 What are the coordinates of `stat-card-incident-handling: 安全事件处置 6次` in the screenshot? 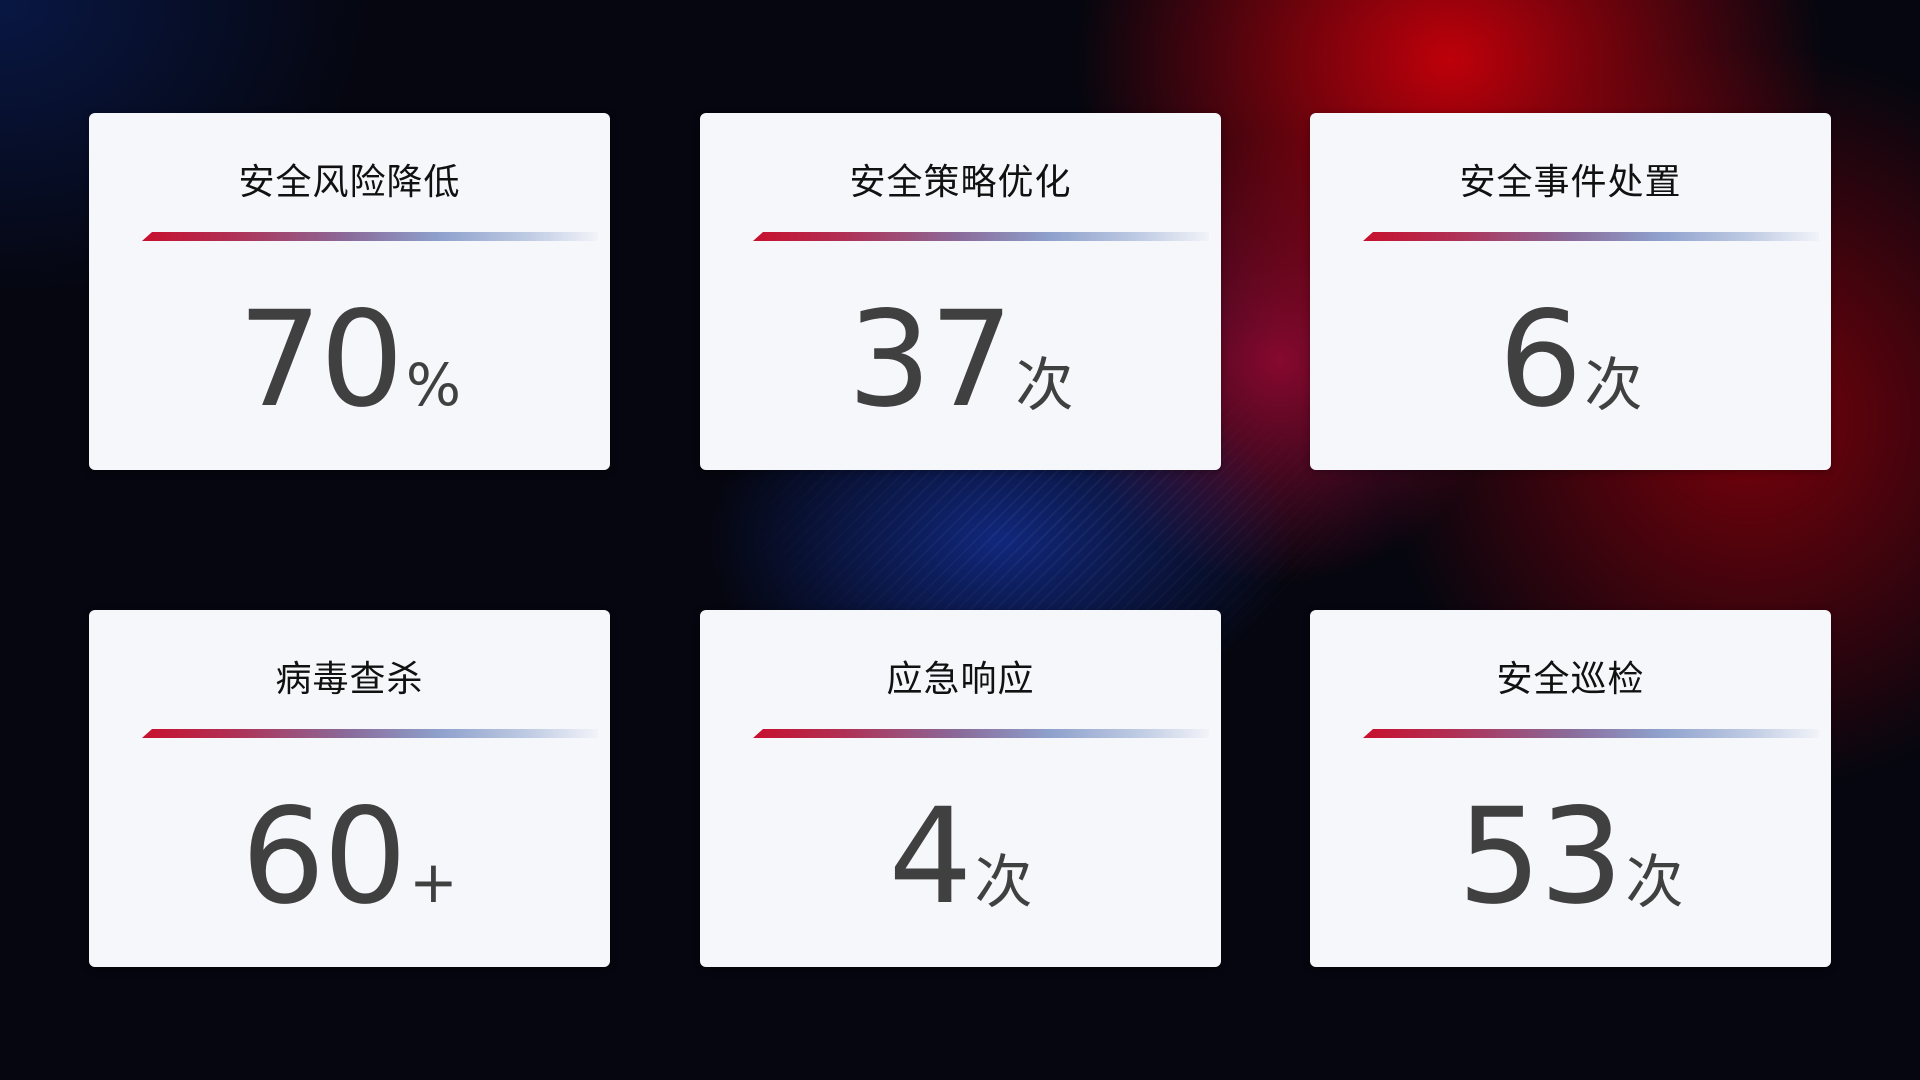 It's located at (1570, 291).